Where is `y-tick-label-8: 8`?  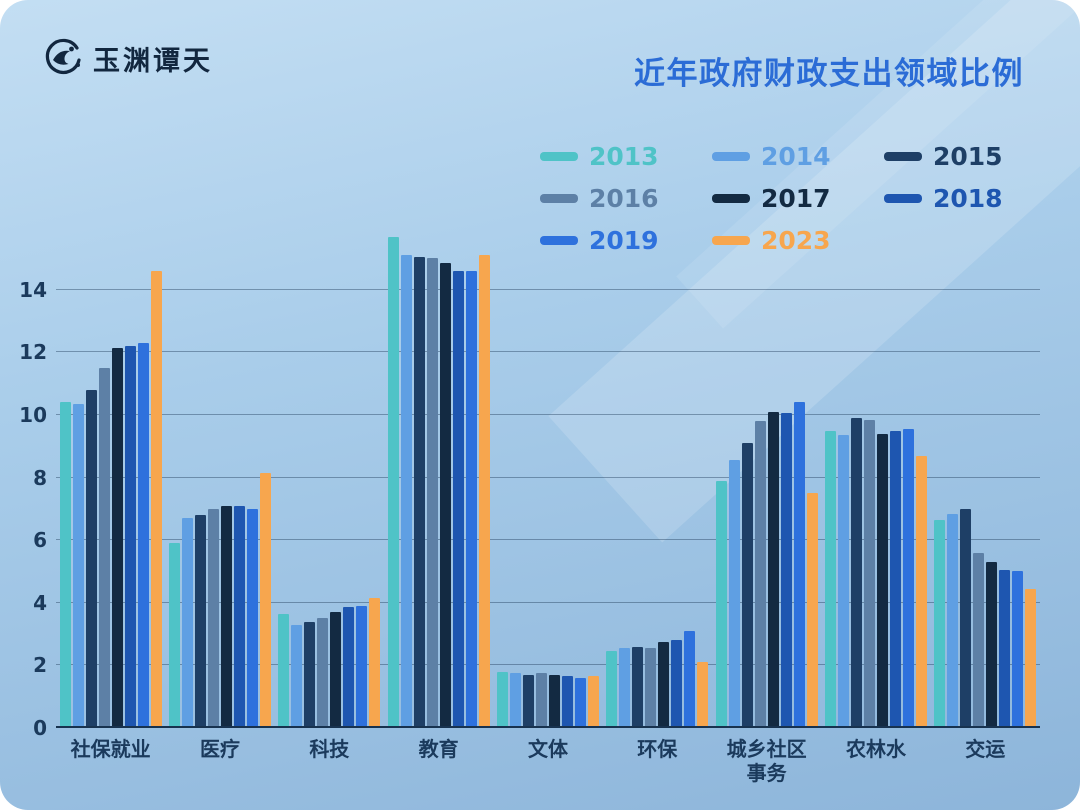
y-tick-label-8: 8 is located at coordinates (40, 477).